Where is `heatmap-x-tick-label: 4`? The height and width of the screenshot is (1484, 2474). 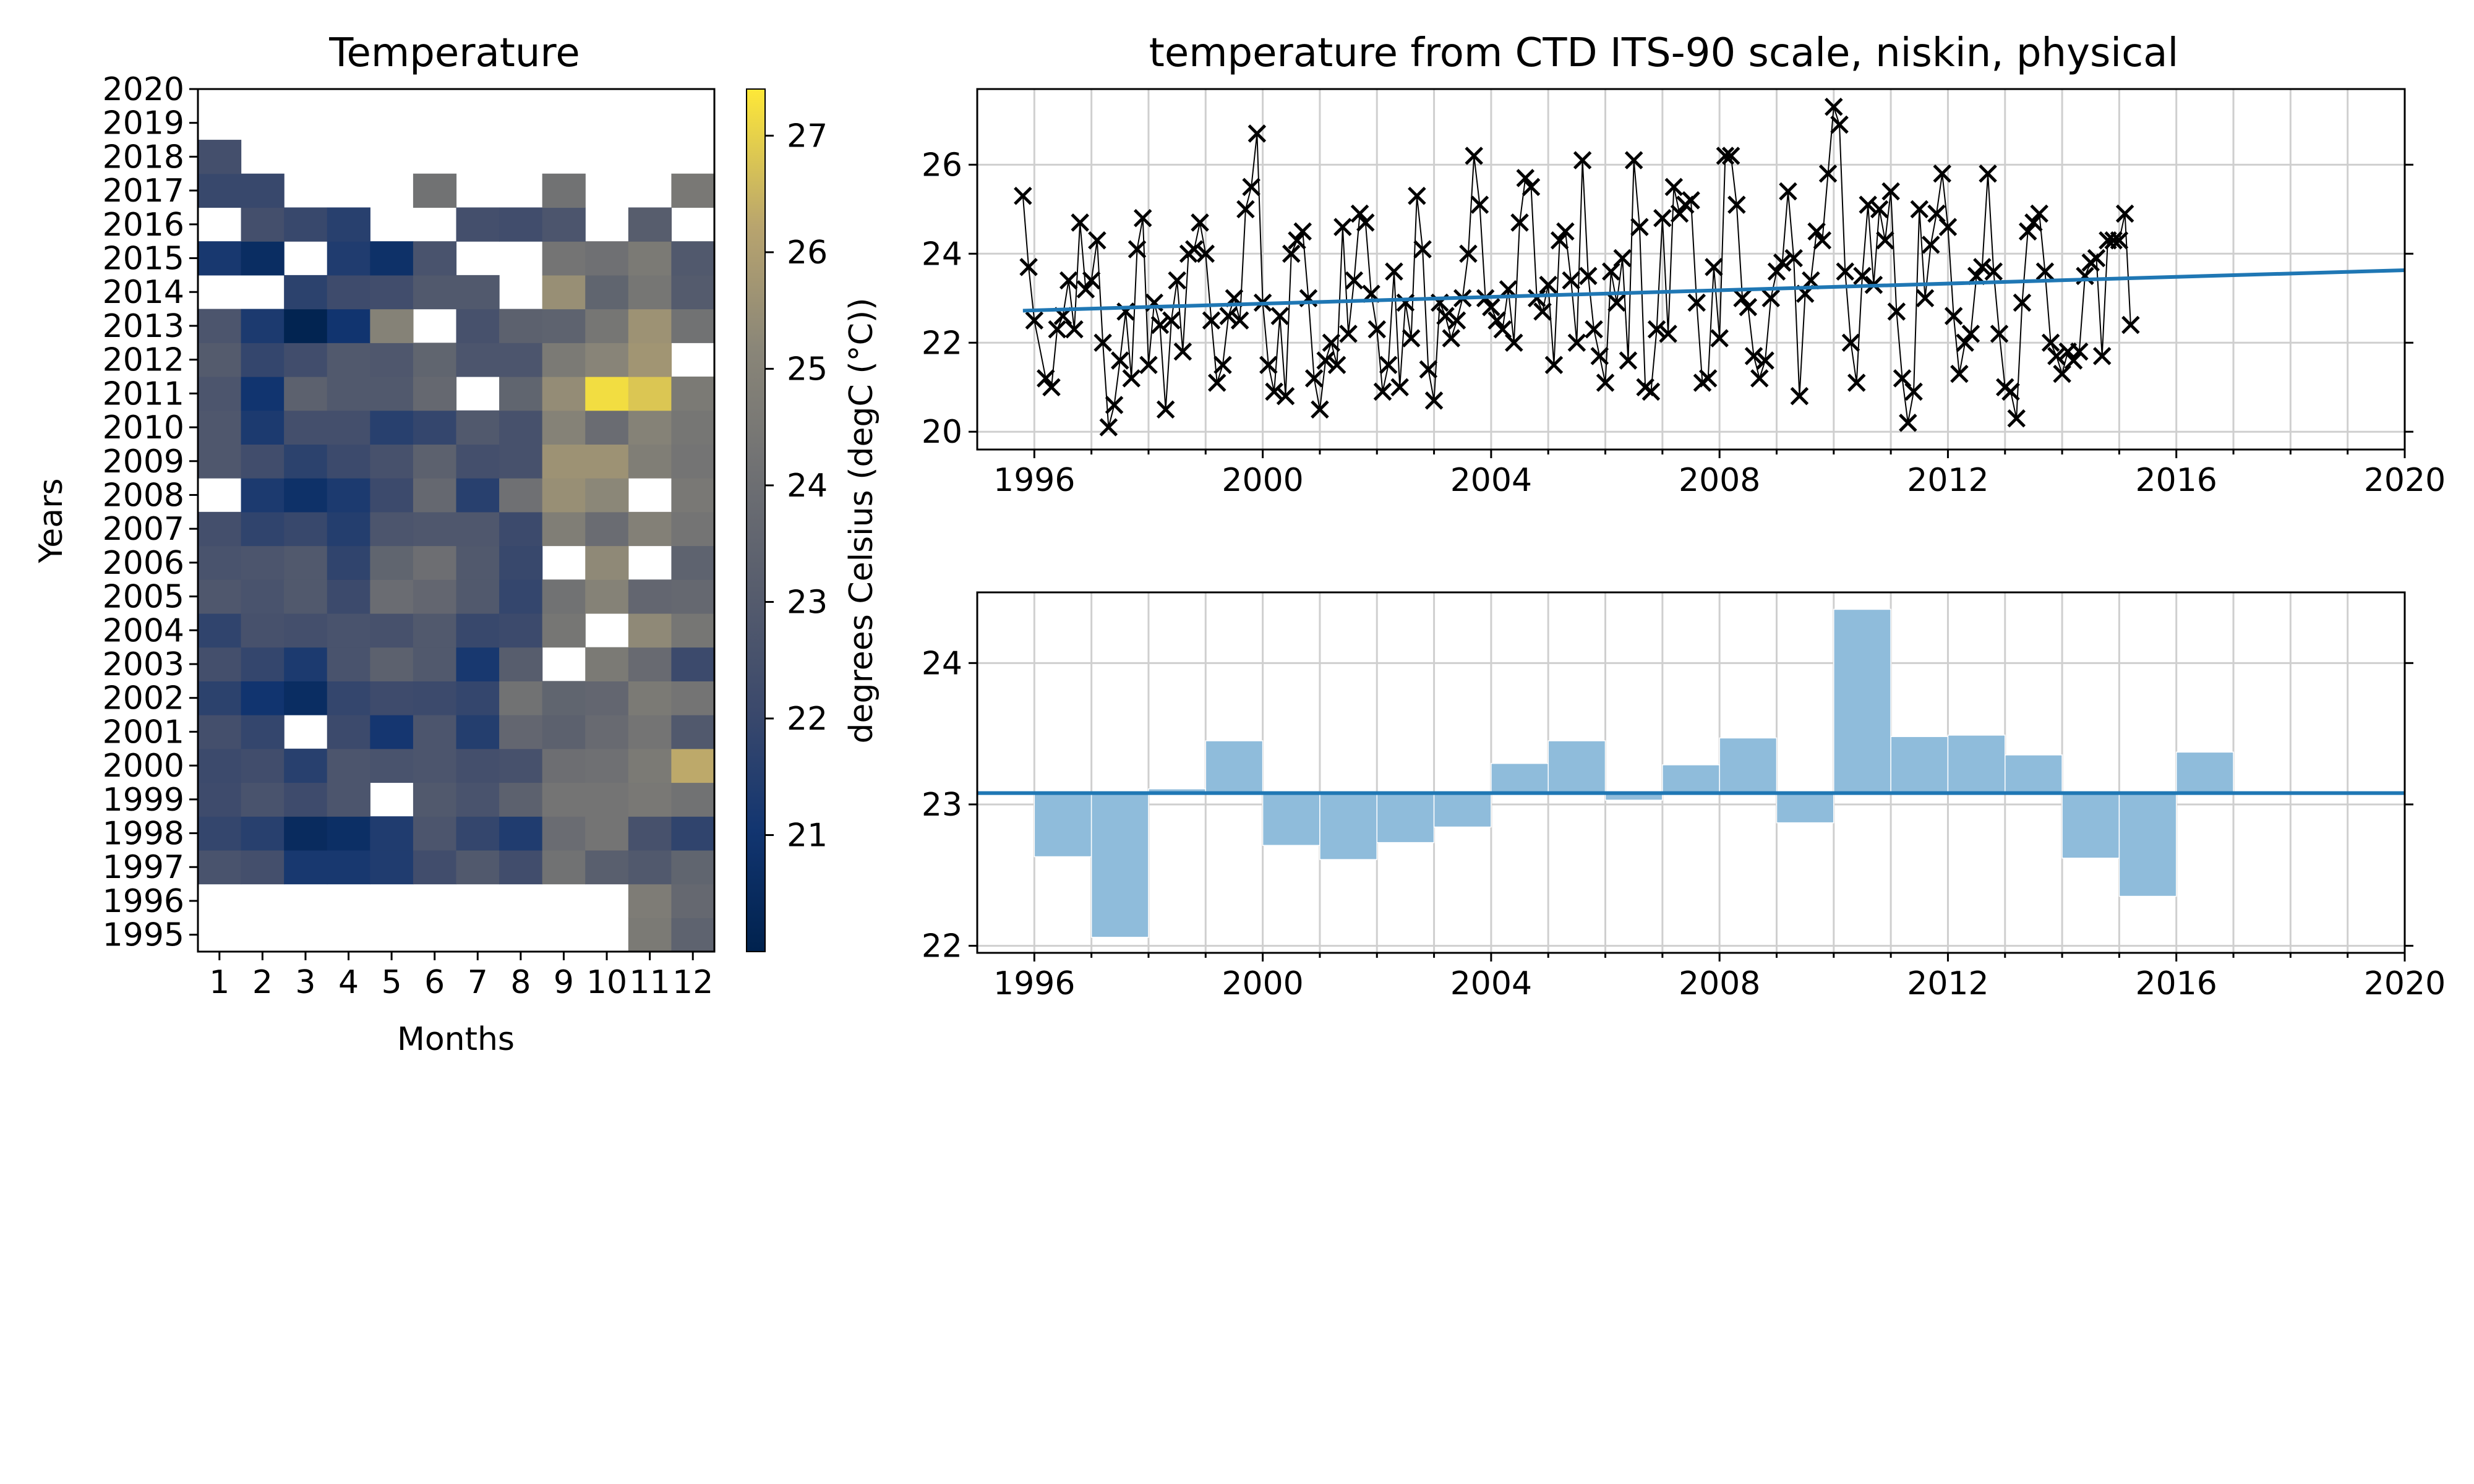
heatmap-x-tick-label: 4 is located at coordinates (348, 982).